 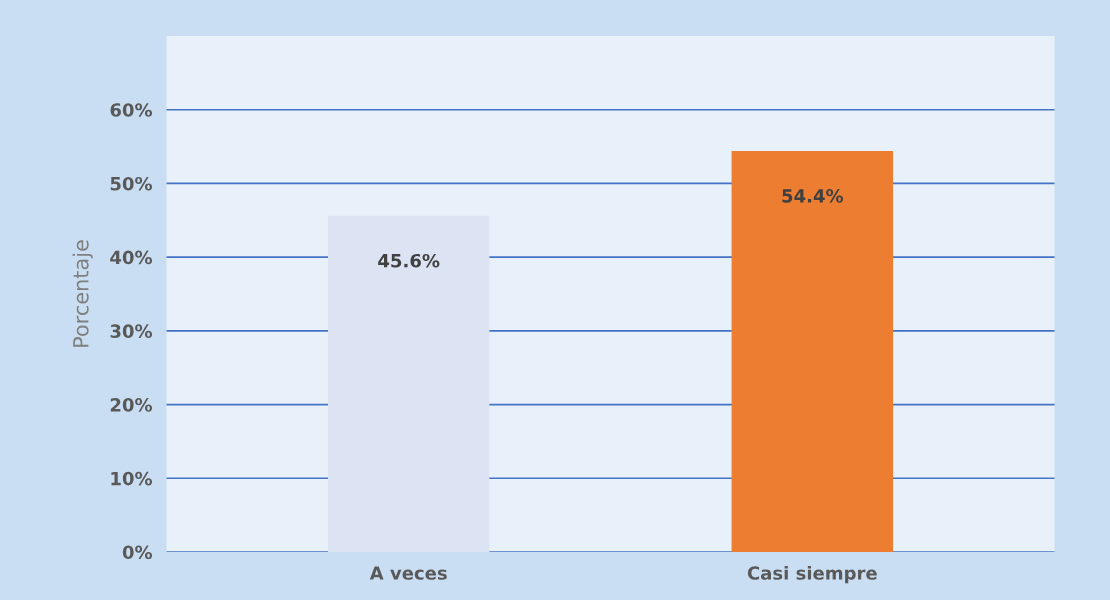 I want to click on data-label: 45.6%, so click(x=409, y=260).